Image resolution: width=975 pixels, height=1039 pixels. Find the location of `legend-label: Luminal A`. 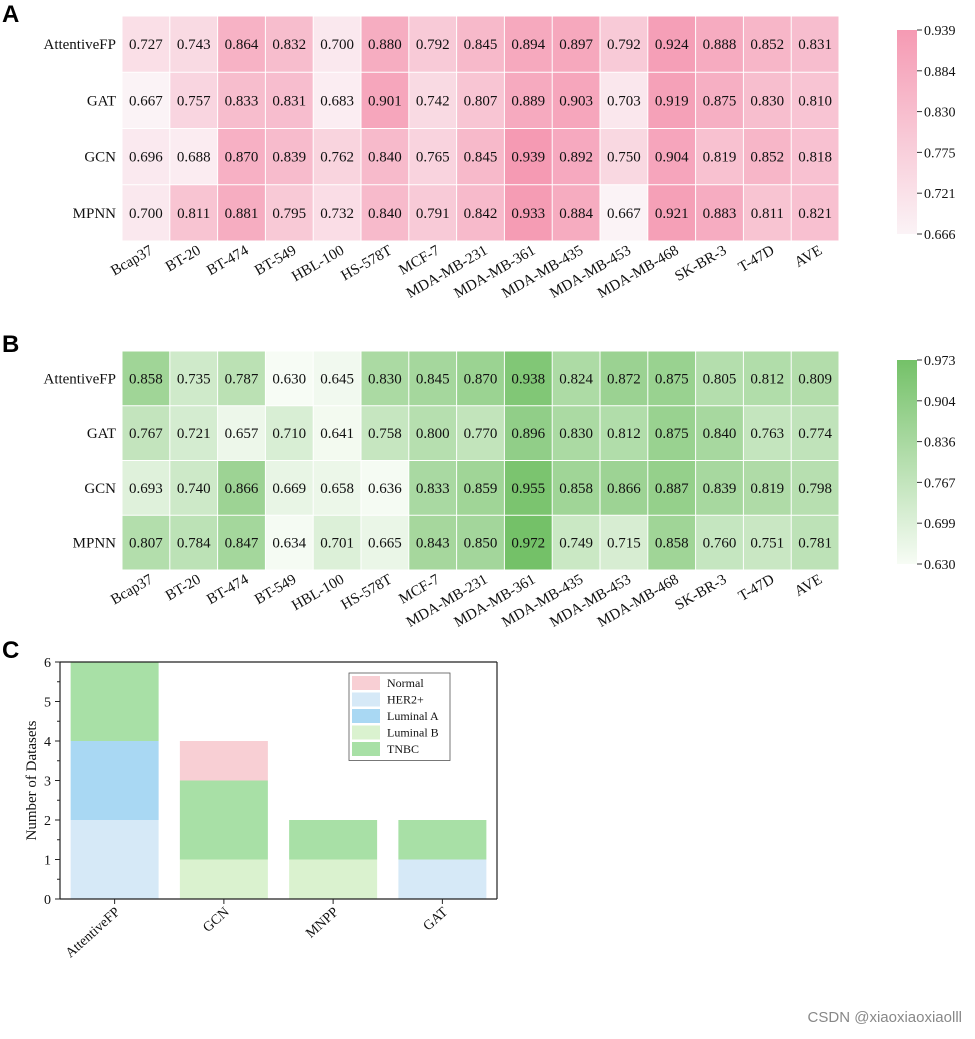

legend-label: Luminal A is located at coordinates (413, 716).